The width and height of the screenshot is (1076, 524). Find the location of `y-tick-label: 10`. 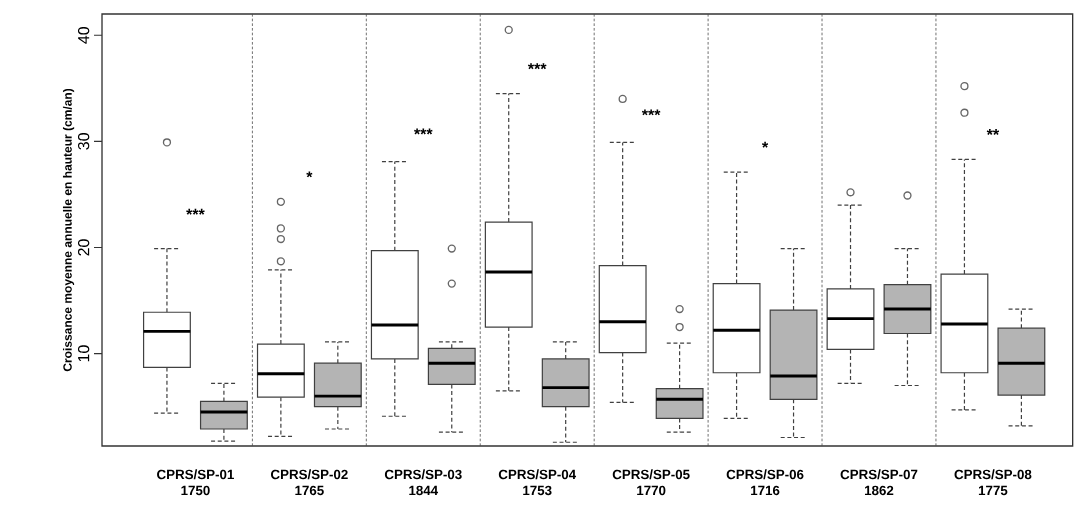

y-tick-label: 10 is located at coordinates (83, 353).